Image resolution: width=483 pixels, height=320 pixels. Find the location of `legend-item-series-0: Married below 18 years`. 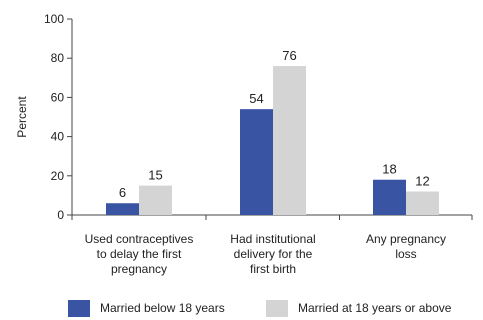

legend-item-series-0: Married below 18 years is located at coordinates (146, 308).